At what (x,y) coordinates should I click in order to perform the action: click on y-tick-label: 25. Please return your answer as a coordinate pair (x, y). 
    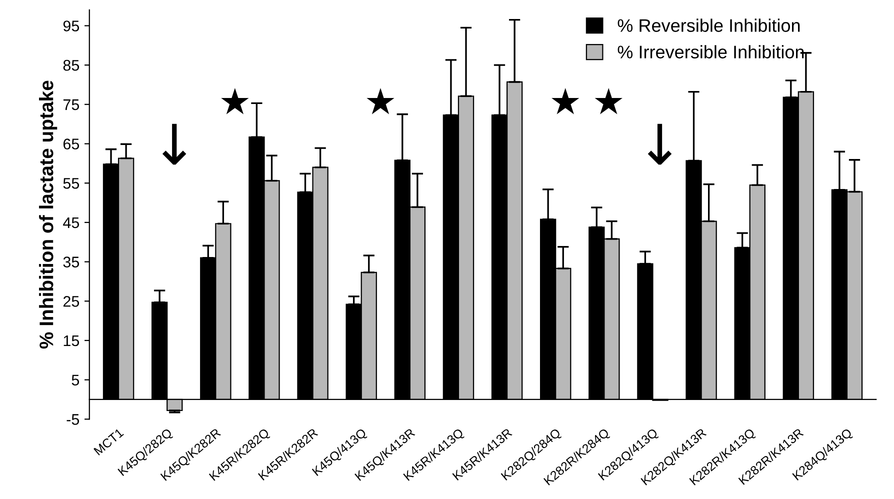
    Looking at the image, I should click on (71, 301).